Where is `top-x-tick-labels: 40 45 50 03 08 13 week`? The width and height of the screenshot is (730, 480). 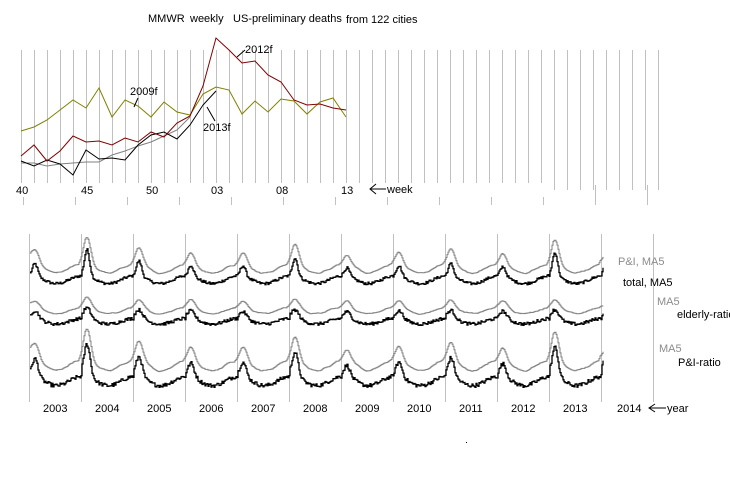 top-x-tick-labels: 40 45 50 03 08 13 week is located at coordinates (214, 190).